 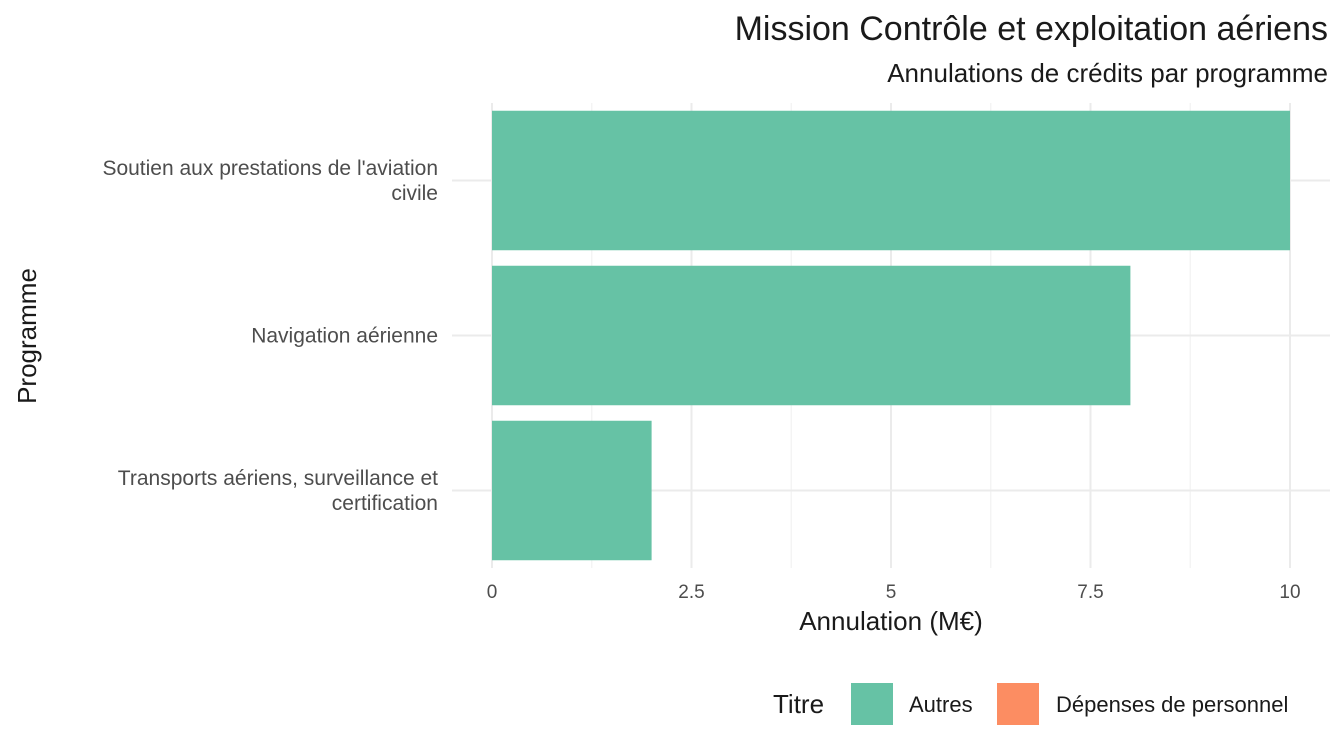 What do you see at coordinates (414, 193) in the screenshot?
I see `category-label-line: civile` at bounding box center [414, 193].